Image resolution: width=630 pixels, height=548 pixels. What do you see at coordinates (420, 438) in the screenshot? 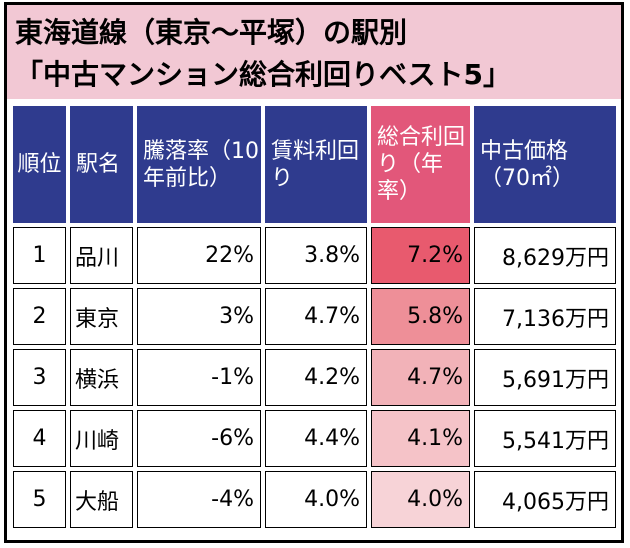
I see `total-yield-cell: 4.1%` at bounding box center [420, 438].